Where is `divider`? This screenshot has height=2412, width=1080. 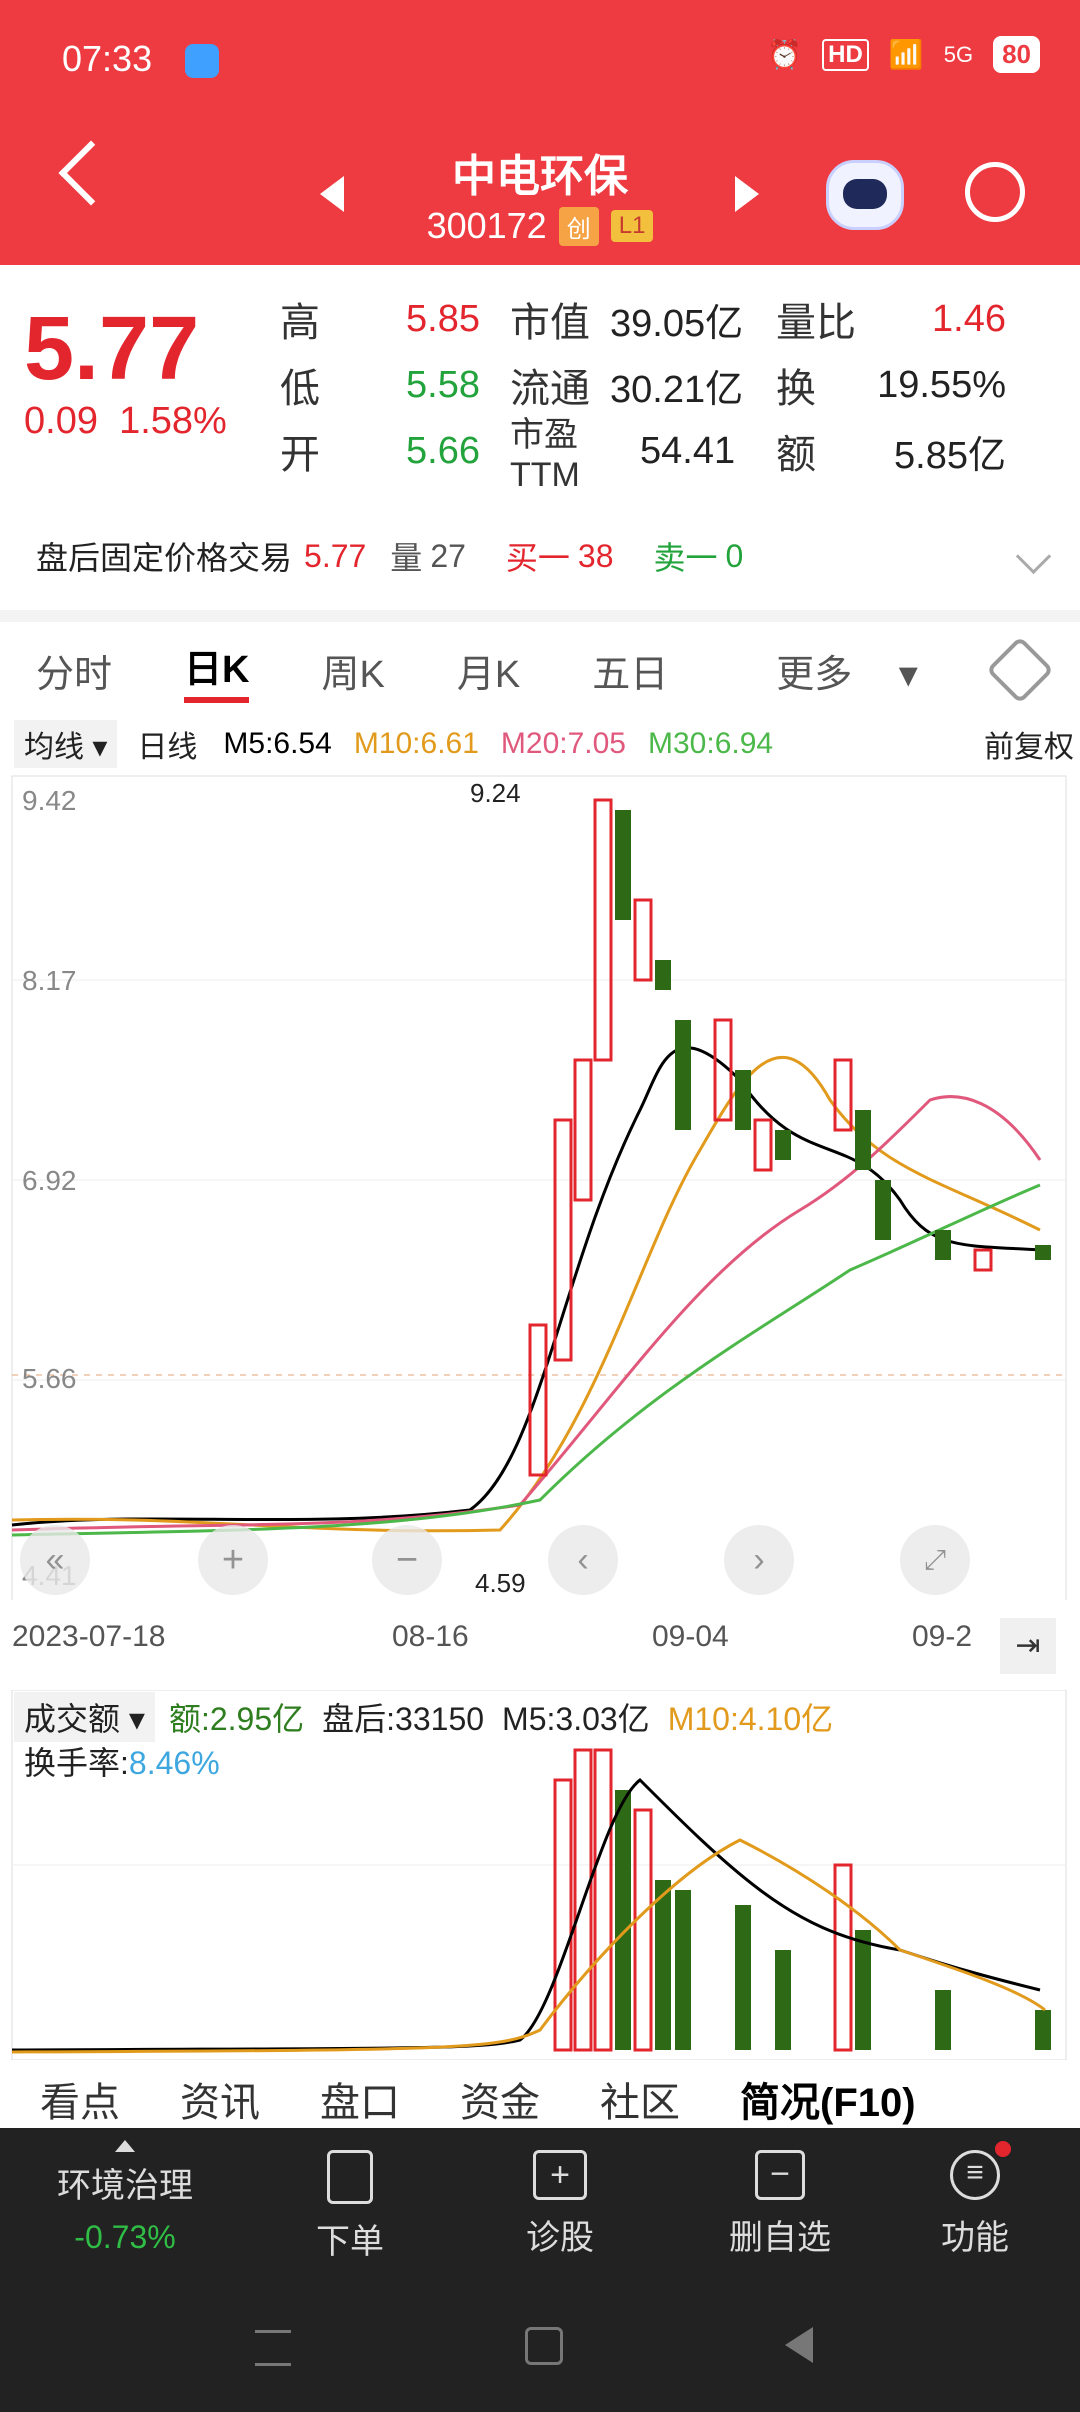
divider is located at coordinates (540, 616).